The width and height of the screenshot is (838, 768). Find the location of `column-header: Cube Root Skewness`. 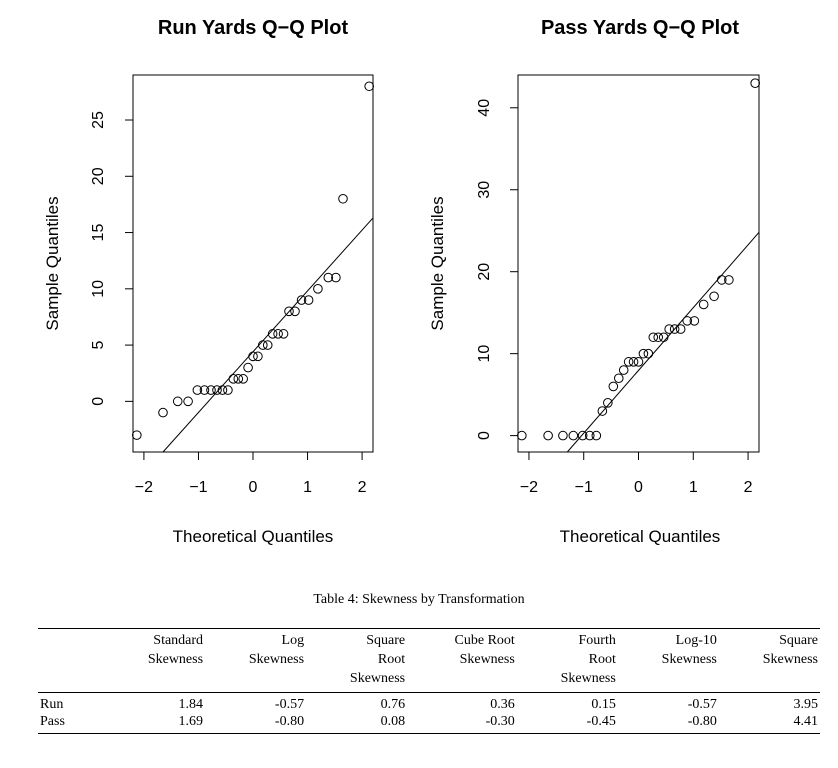

column-header: Cube Root Skewness is located at coordinates (462, 661).